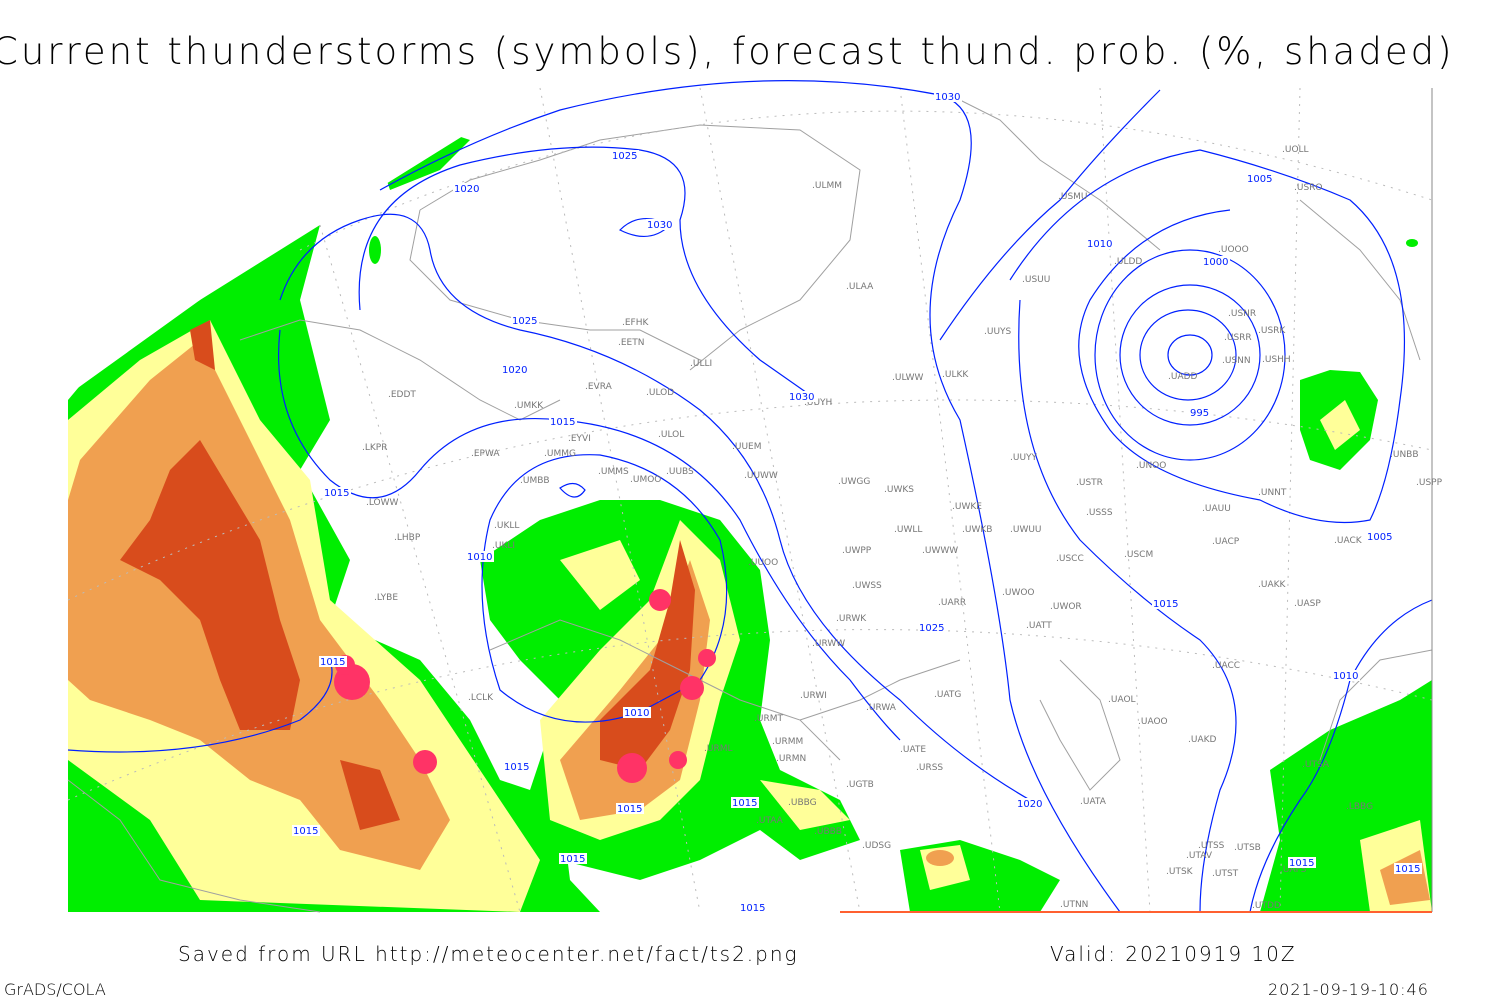  Describe the element at coordinates (560, 454) in the screenshot. I see `station-label: .UMMG` at that location.